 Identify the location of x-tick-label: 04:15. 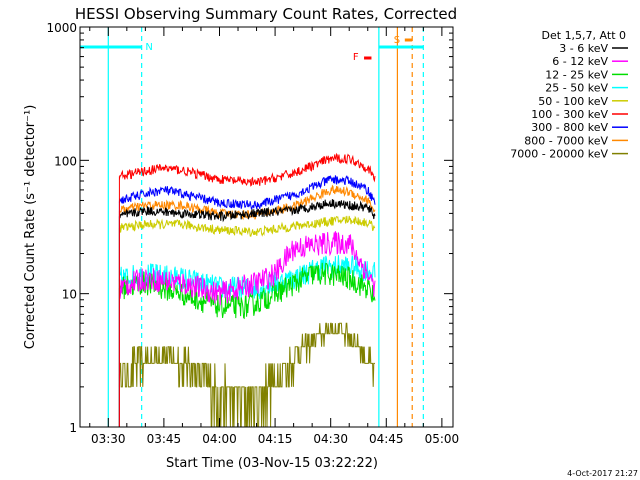
(275, 439).